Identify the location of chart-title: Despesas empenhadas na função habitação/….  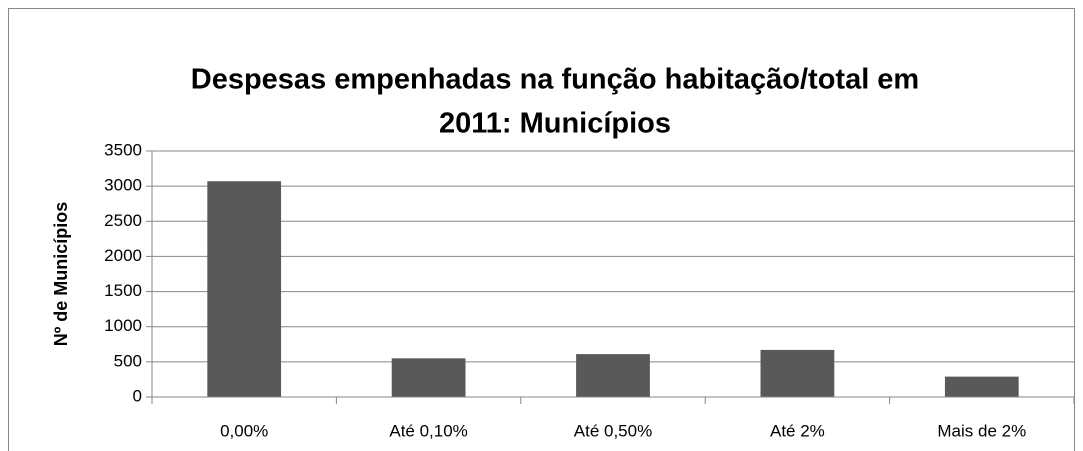
(555, 80).